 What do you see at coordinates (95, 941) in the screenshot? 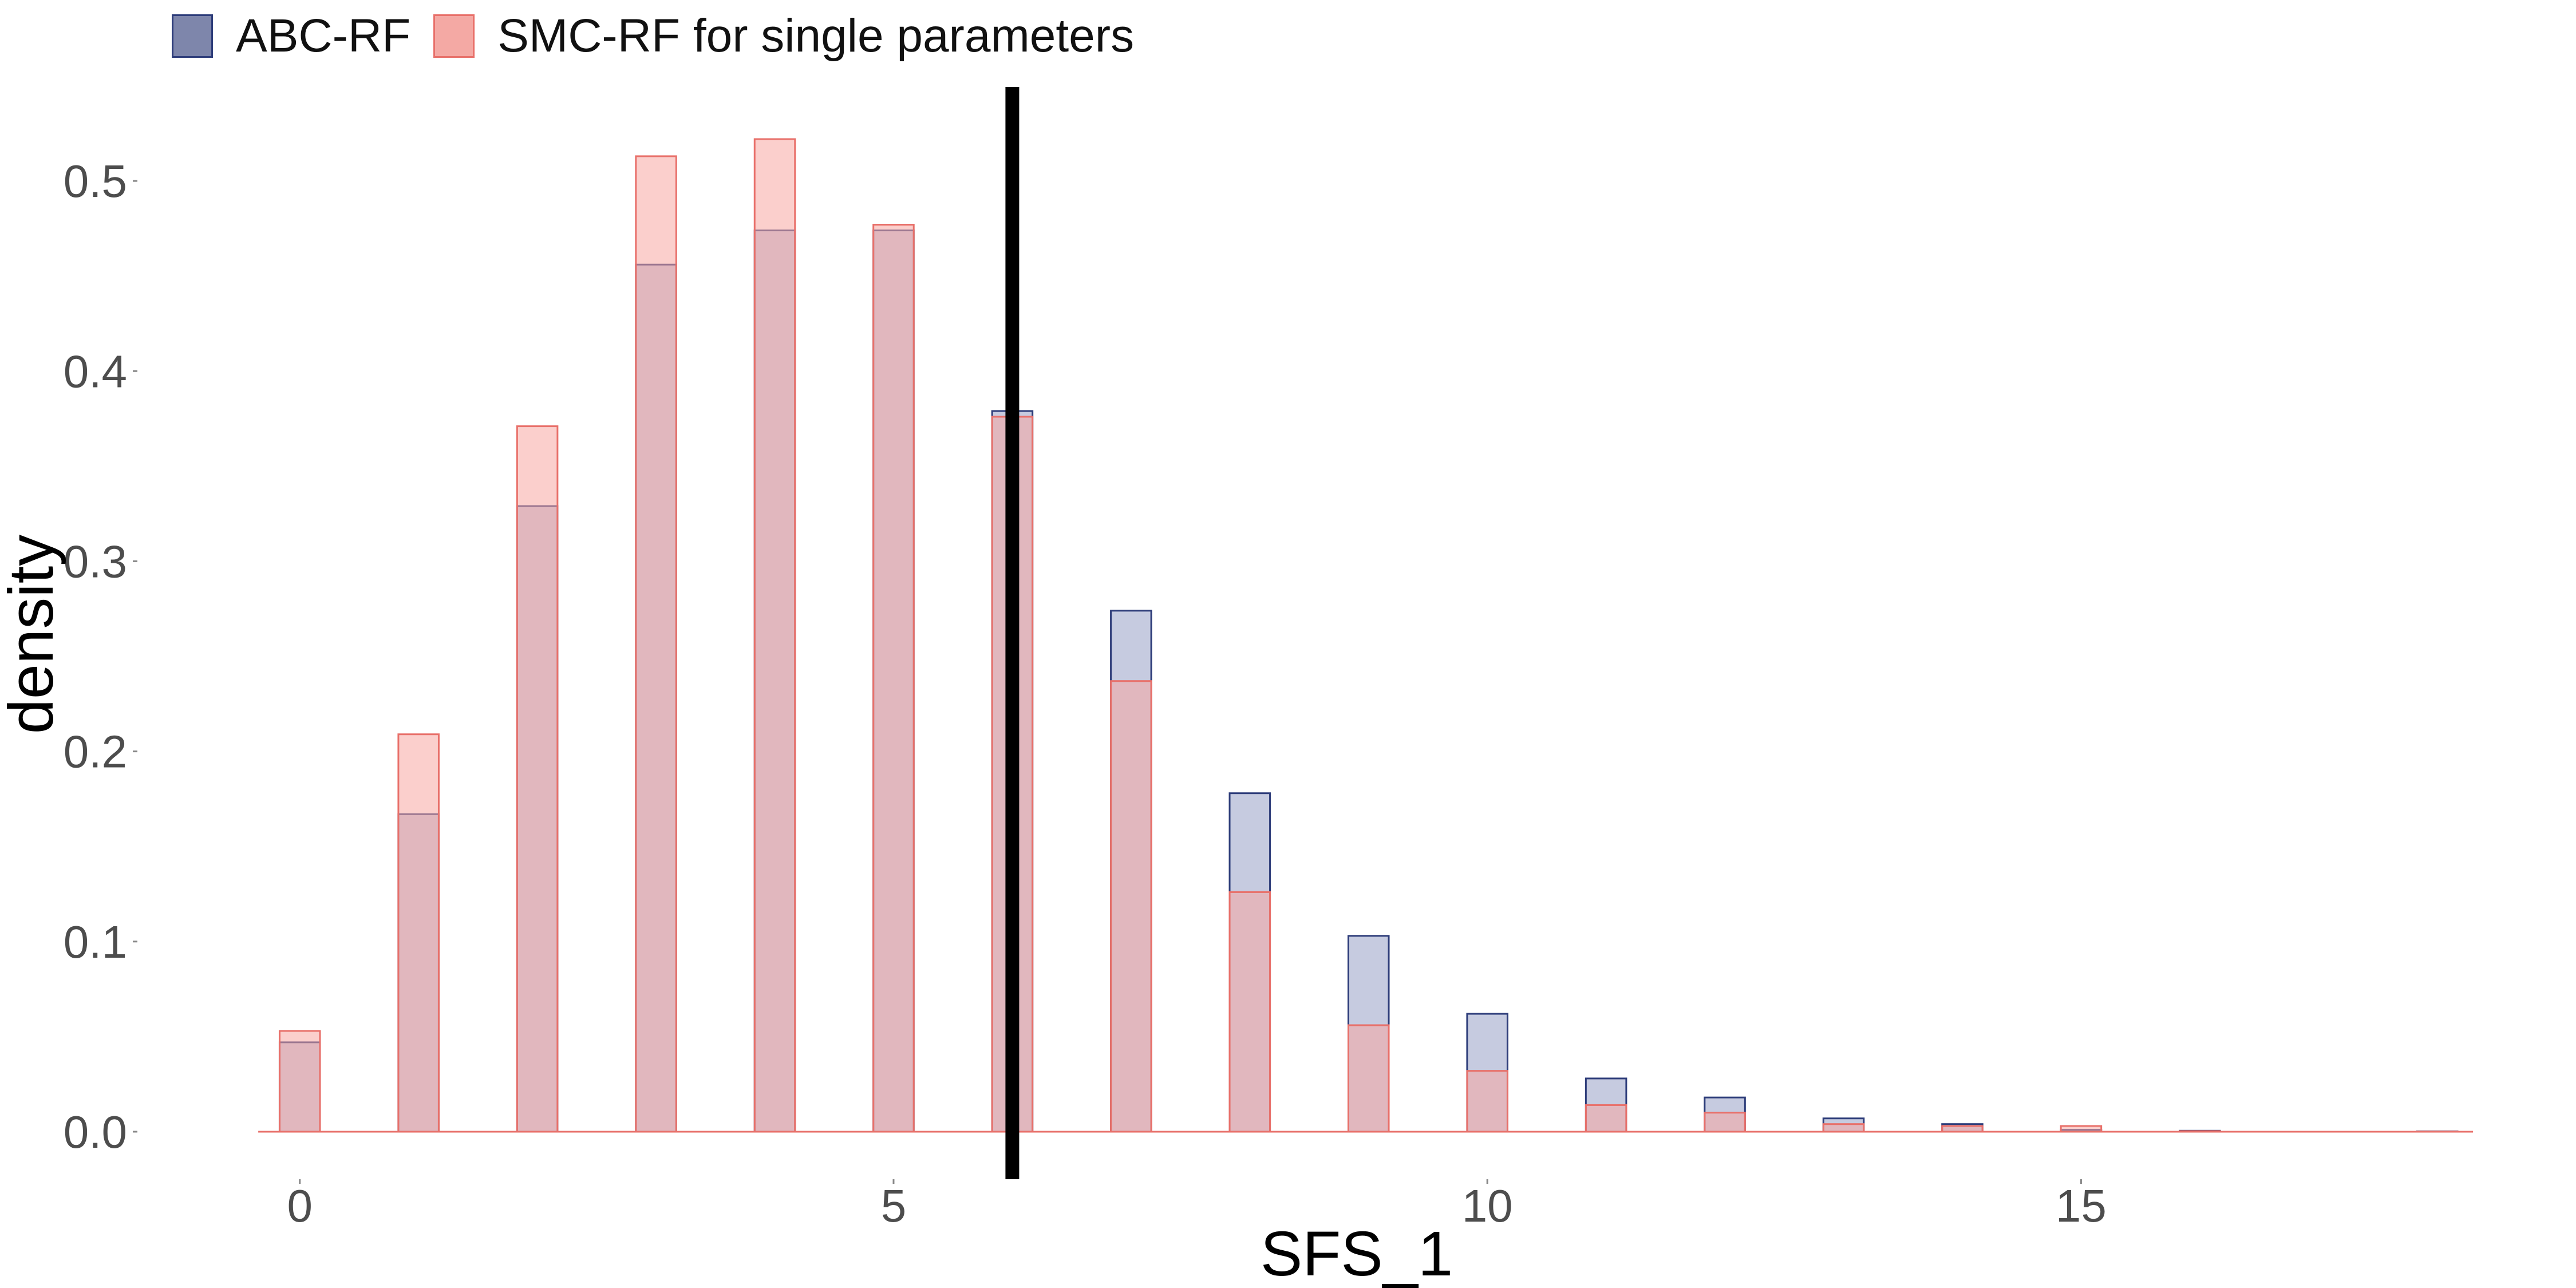
I see `y-tick-label: 0.1` at bounding box center [95, 941].